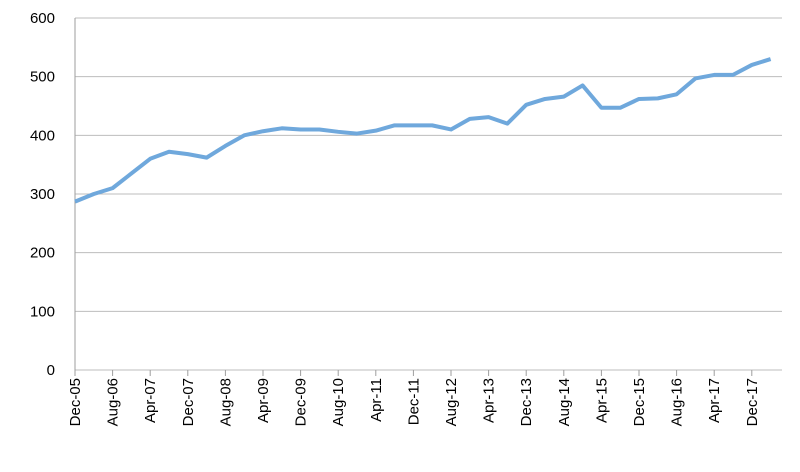 The width and height of the screenshot is (800, 472). What do you see at coordinates (75, 402) in the screenshot?
I see `x-tick-label: Dec-05` at bounding box center [75, 402].